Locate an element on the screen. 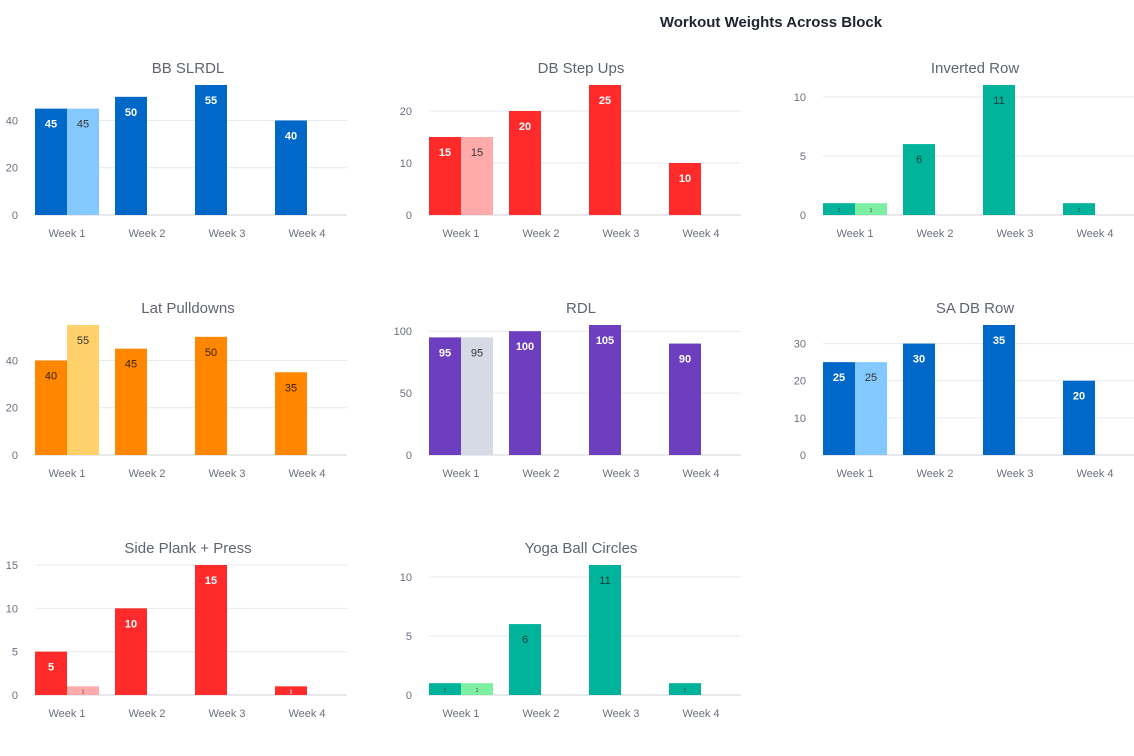 This screenshot has width=1134, height=756. chart-title: Side Plank + Press is located at coordinates (187, 548).